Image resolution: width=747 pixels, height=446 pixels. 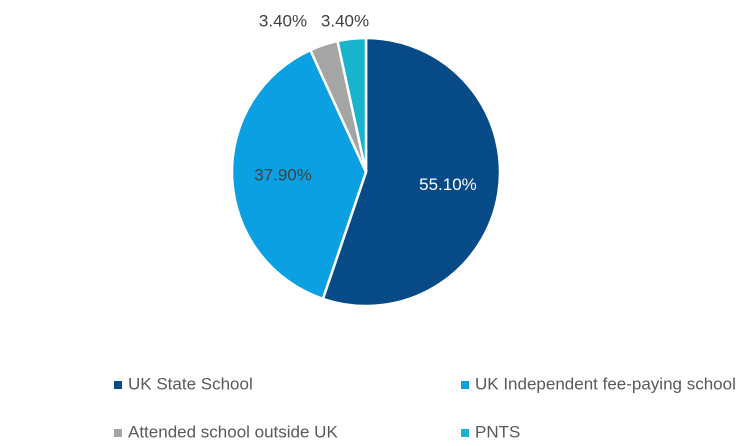 I want to click on legend-label: UK State School, so click(x=190, y=383).